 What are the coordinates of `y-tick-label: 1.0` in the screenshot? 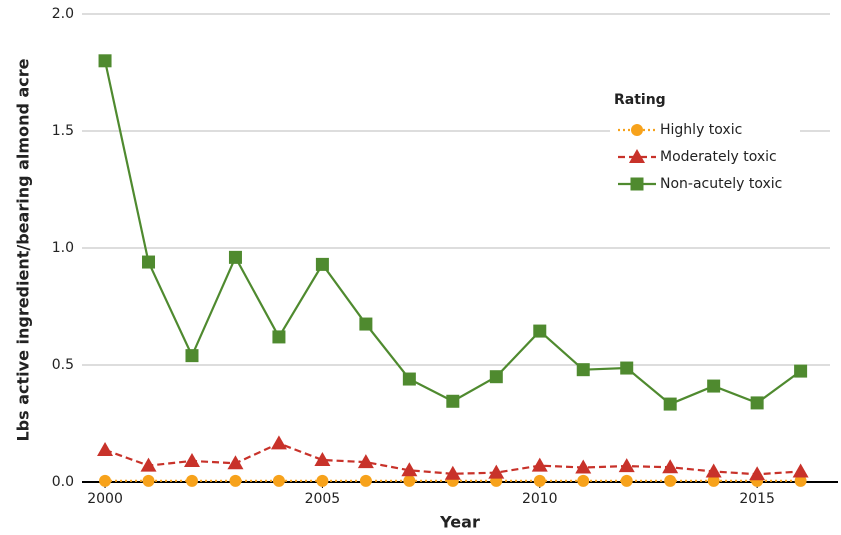 It's located at (63, 248).